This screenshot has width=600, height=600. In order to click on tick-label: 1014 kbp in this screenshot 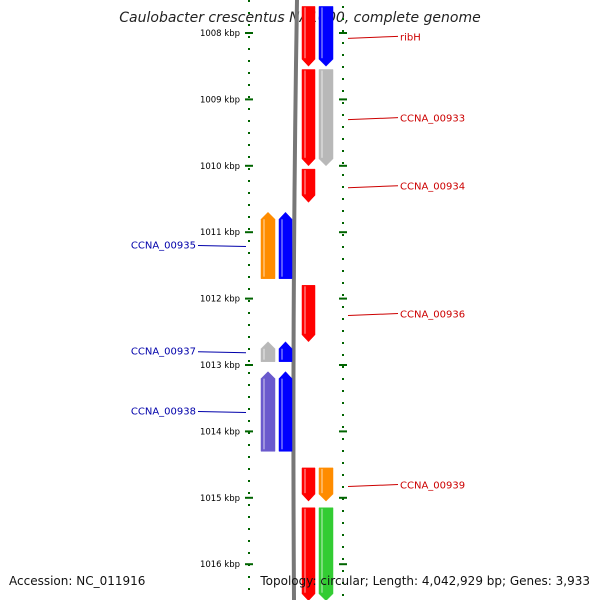, I will do `click(220, 432)`.